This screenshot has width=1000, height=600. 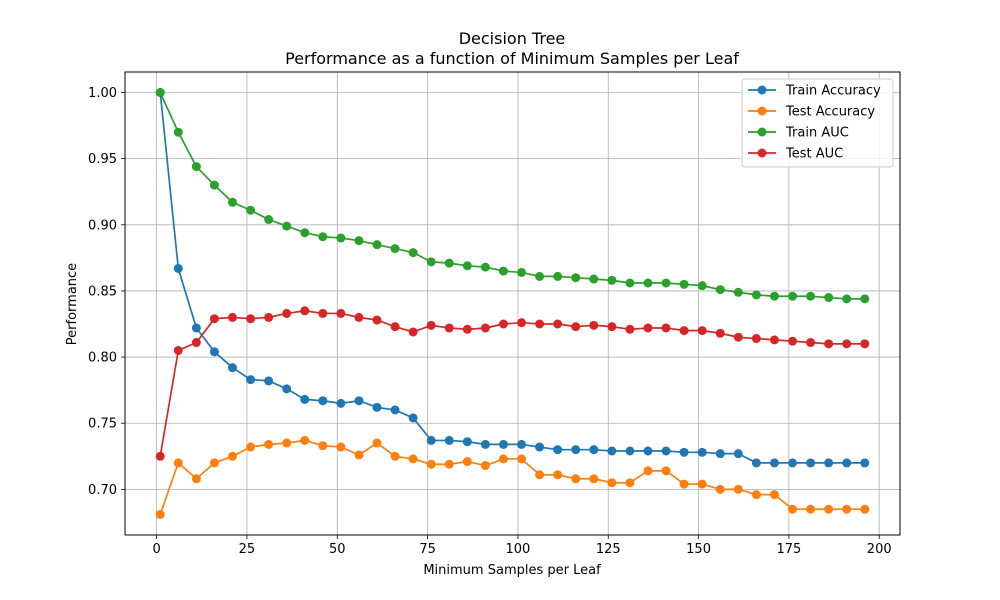 What do you see at coordinates (762, 90) in the screenshot?
I see `legend-marker-train-accuracy` at bounding box center [762, 90].